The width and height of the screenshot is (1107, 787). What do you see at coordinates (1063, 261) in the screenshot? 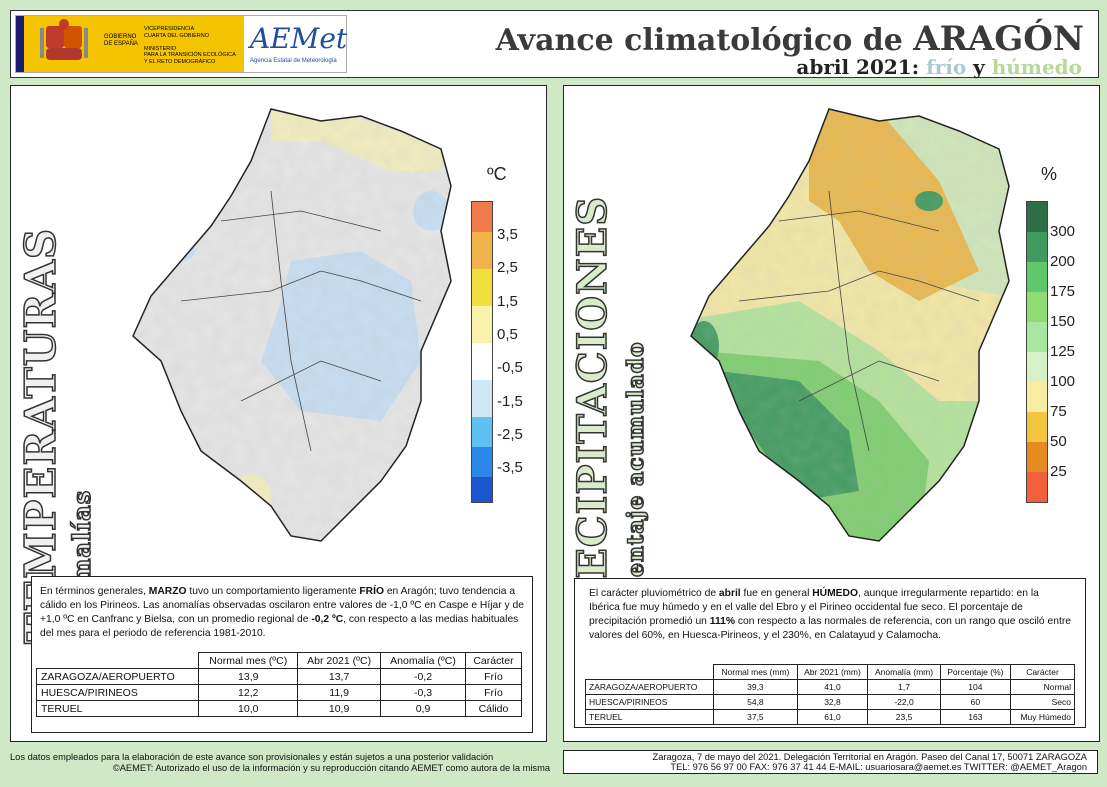
I see `prec-scale-label: 200` at bounding box center [1063, 261].